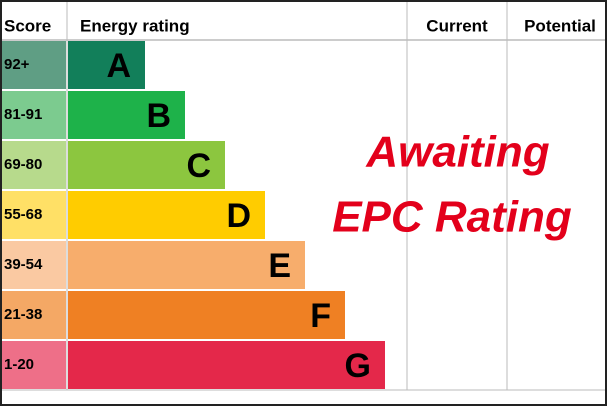 The width and height of the screenshot is (607, 406). What do you see at coordinates (238, 216) in the screenshot?
I see `rating-letter: D` at bounding box center [238, 216].